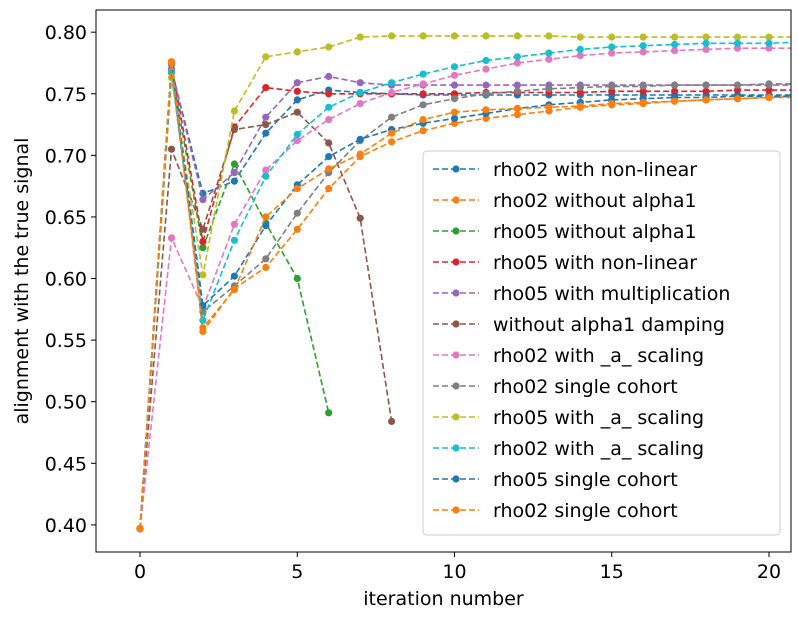  I want to click on legend-label: rho05 with multiplication, so click(611, 294).